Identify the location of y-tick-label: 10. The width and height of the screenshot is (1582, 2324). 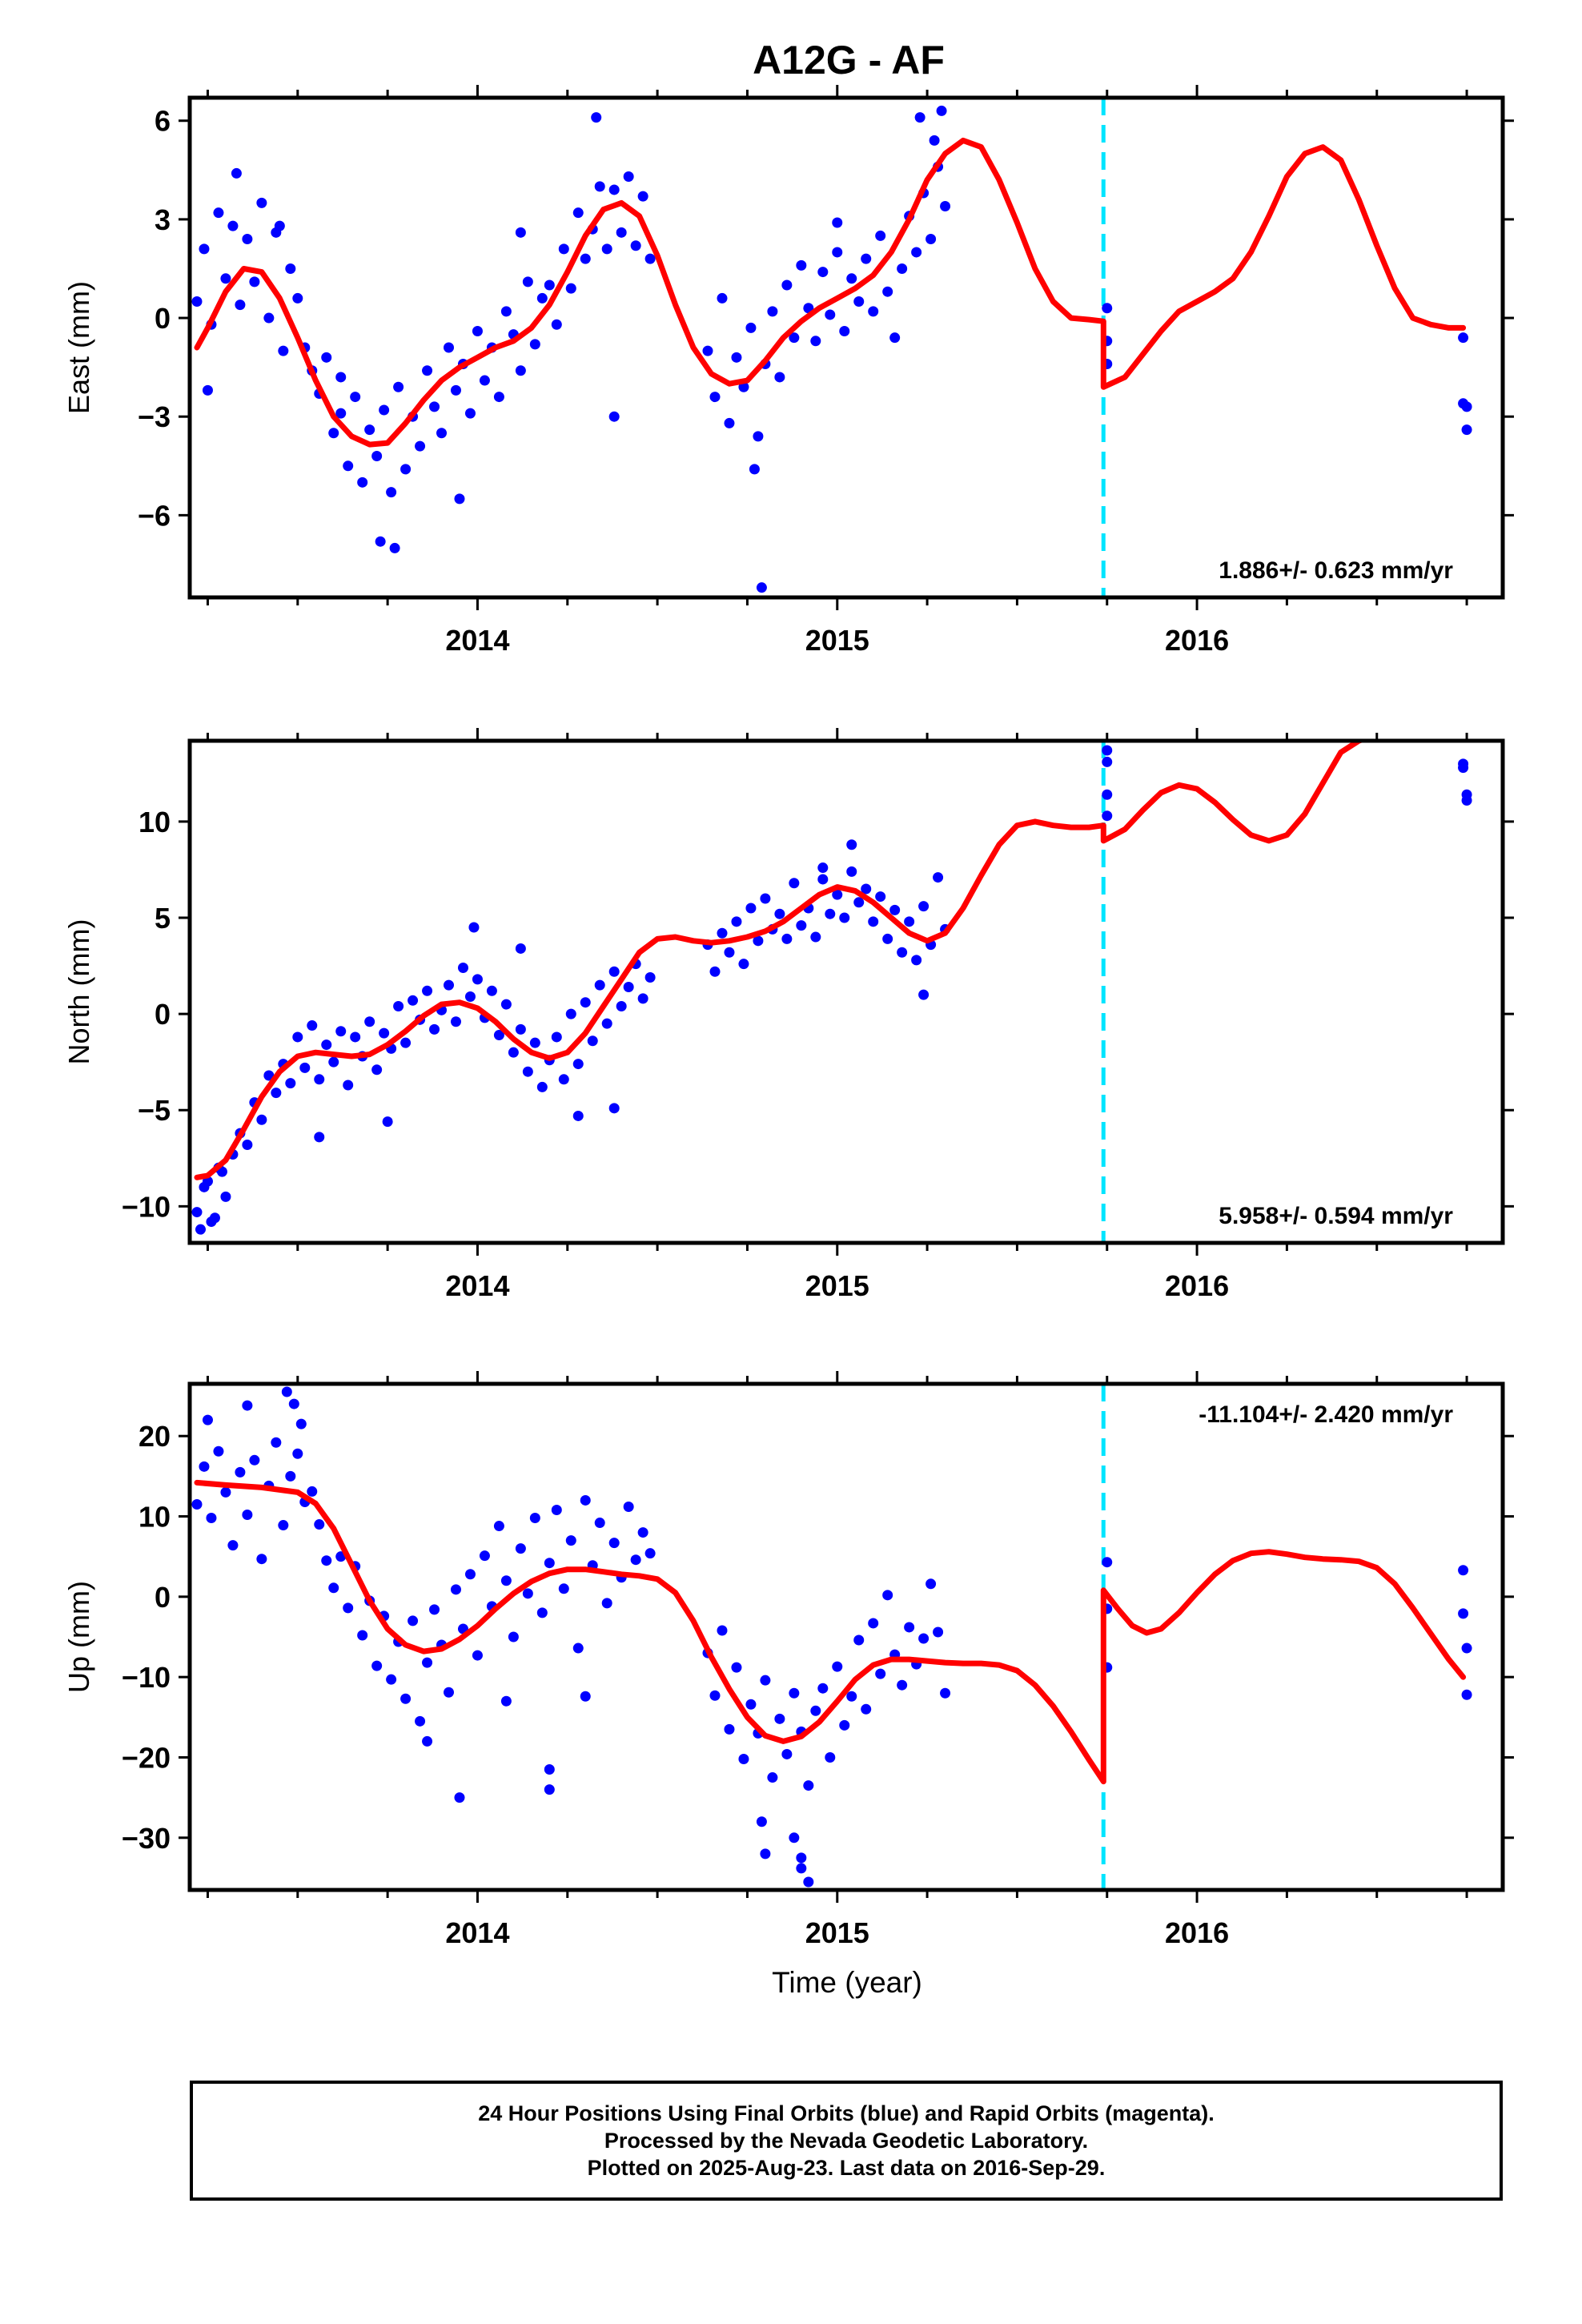
(155, 822).